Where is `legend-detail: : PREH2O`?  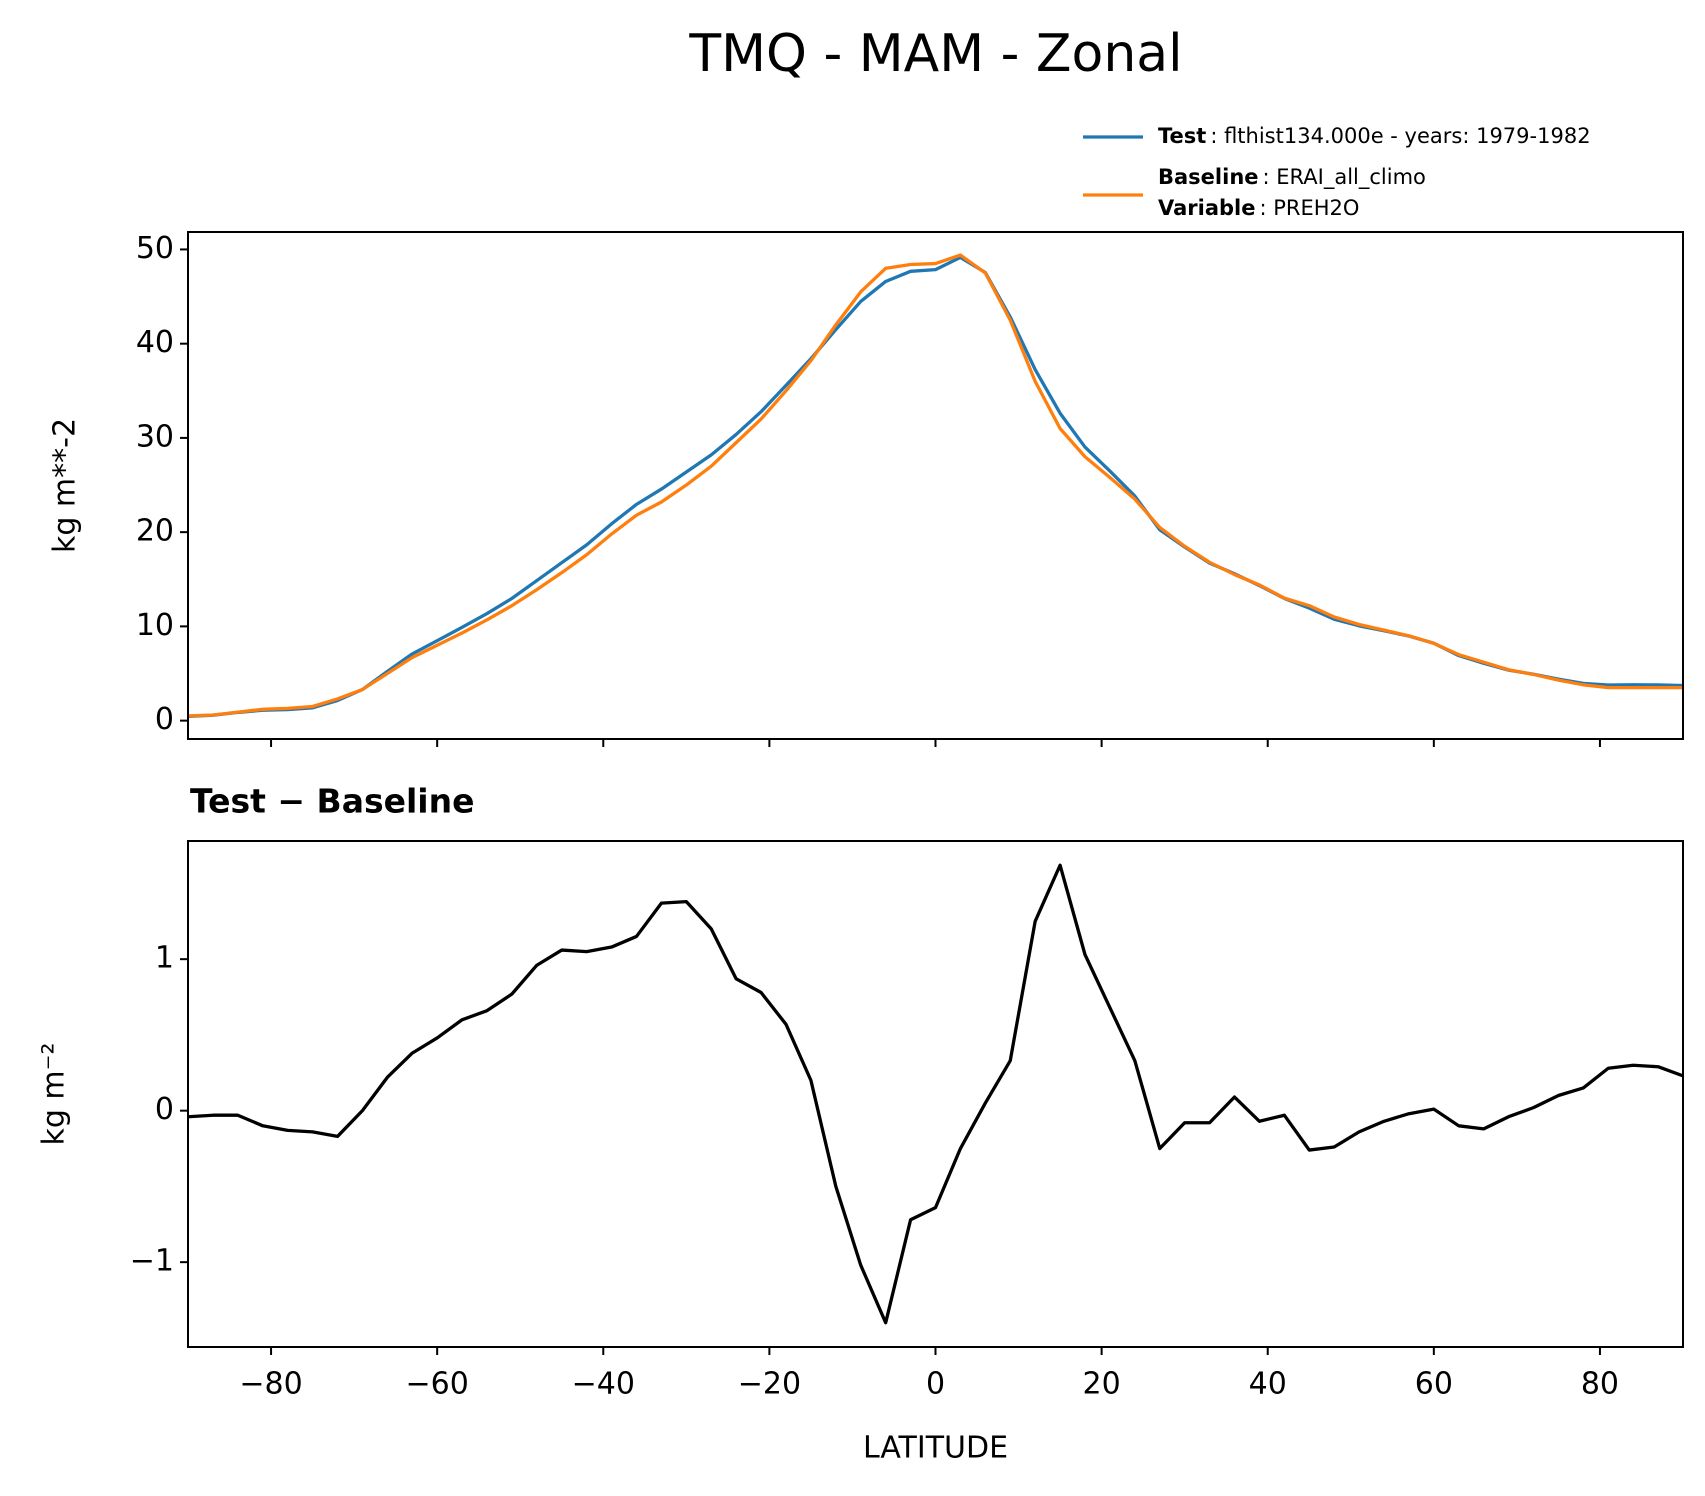 legend-detail: : PREH2O is located at coordinates (1309, 208).